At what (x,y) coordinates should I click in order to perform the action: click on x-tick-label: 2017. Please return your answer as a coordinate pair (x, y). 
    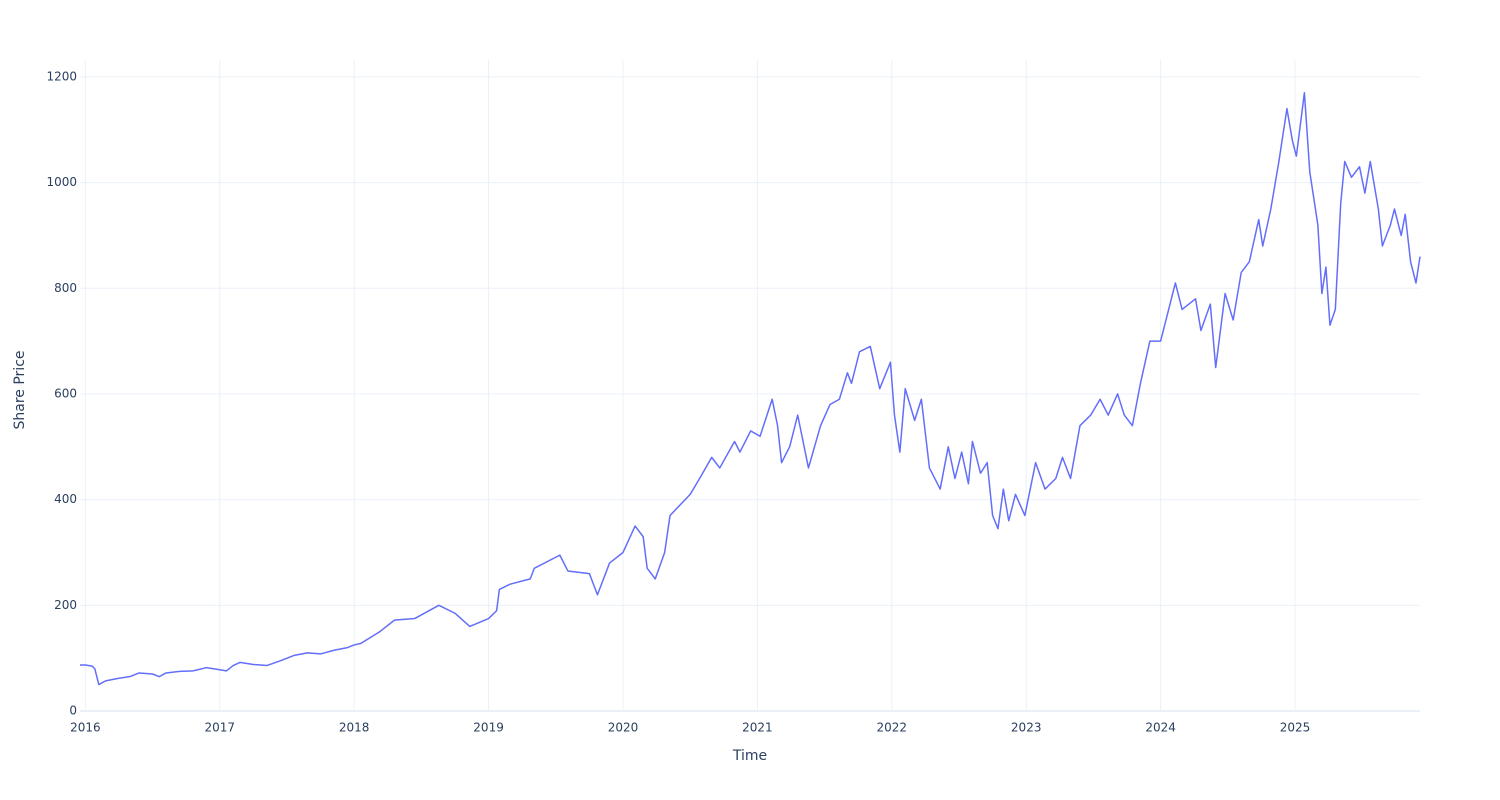
    Looking at the image, I should click on (220, 728).